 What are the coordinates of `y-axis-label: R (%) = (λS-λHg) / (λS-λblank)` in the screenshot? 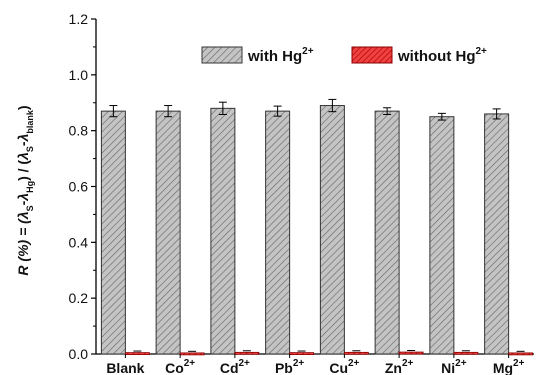 It's located at (25, 190).